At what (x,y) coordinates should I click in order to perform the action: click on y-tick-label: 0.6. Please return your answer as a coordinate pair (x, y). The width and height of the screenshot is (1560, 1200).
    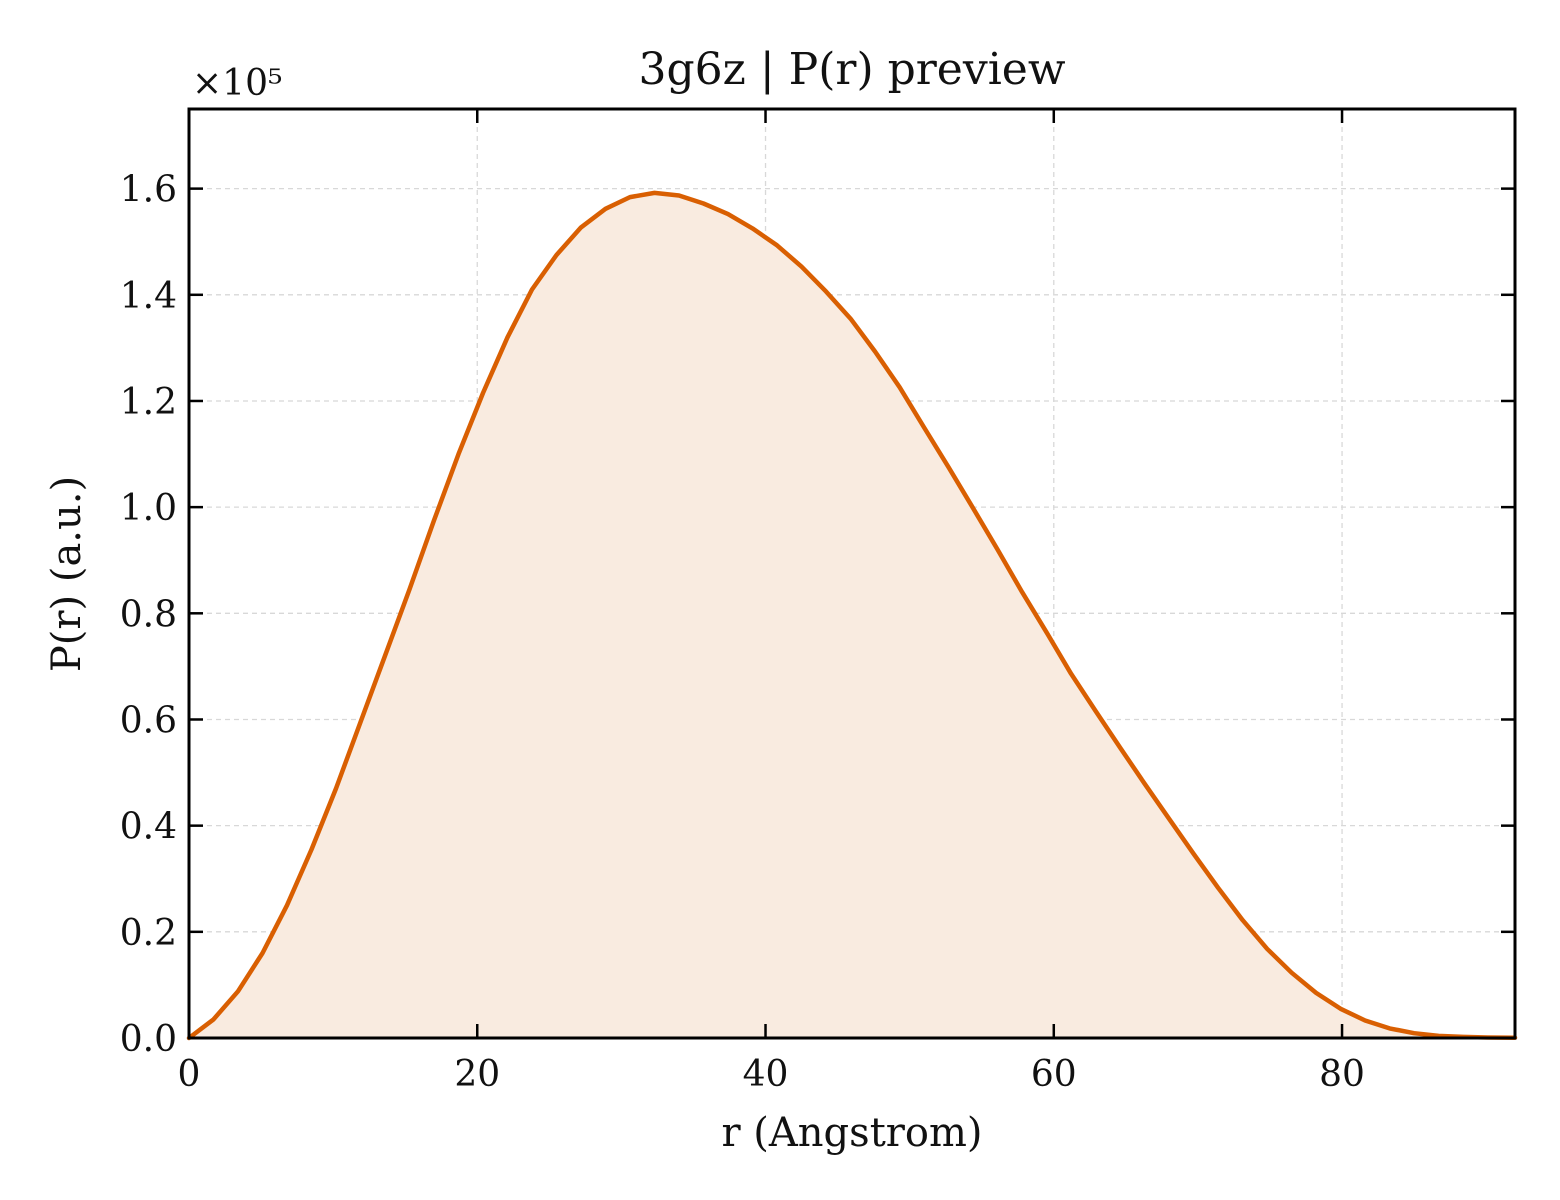
    Looking at the image, I should click on (148, 720).